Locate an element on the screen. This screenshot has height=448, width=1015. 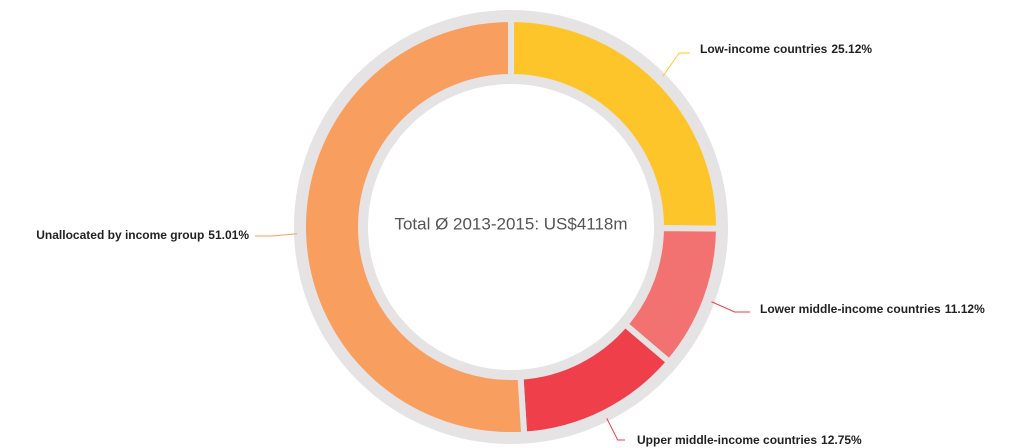
slice-label: Unallocated by income group 51.01% is located at coordinates (142, 235).